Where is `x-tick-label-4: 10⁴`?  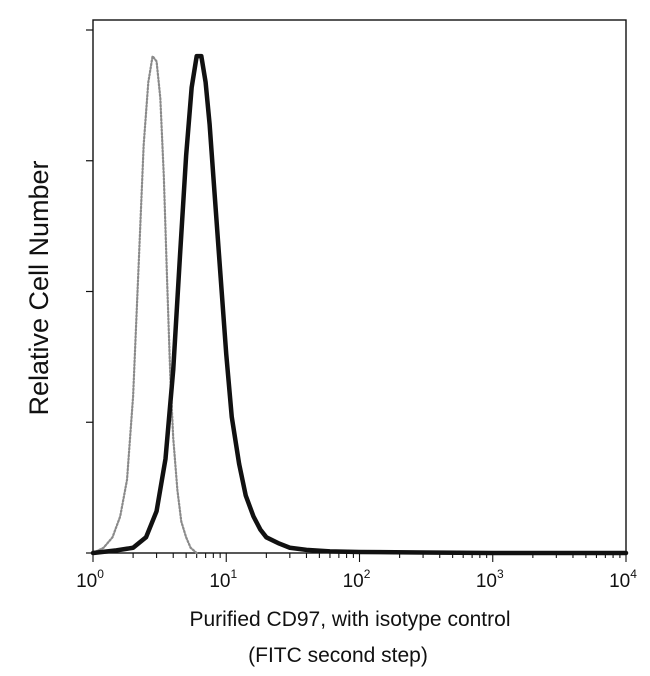
x-tick-label-4: 10⁴ is located at coordinates (623, 579).